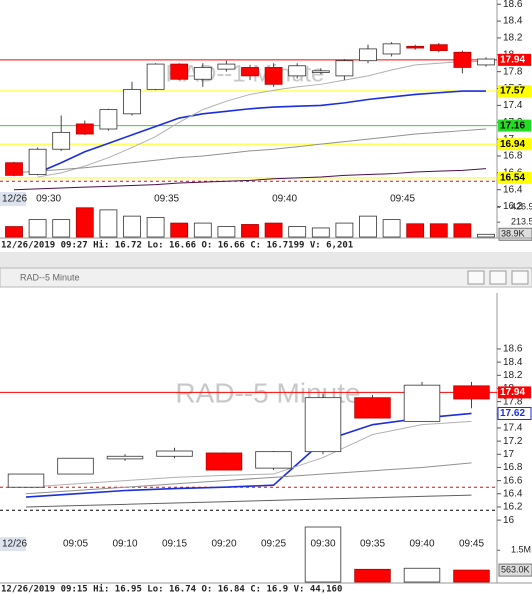  I want to click on window-titlebar, so click(266, 277).